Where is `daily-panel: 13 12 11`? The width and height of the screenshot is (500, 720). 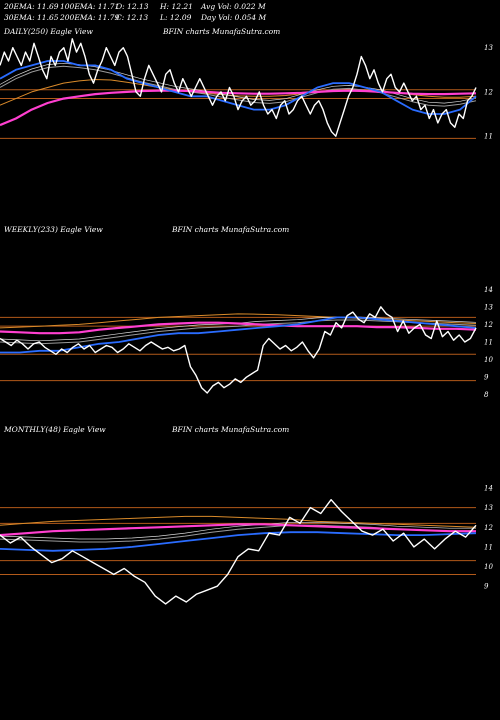
daily-panel: 13 12 11 is located at coordinates (246, 89).